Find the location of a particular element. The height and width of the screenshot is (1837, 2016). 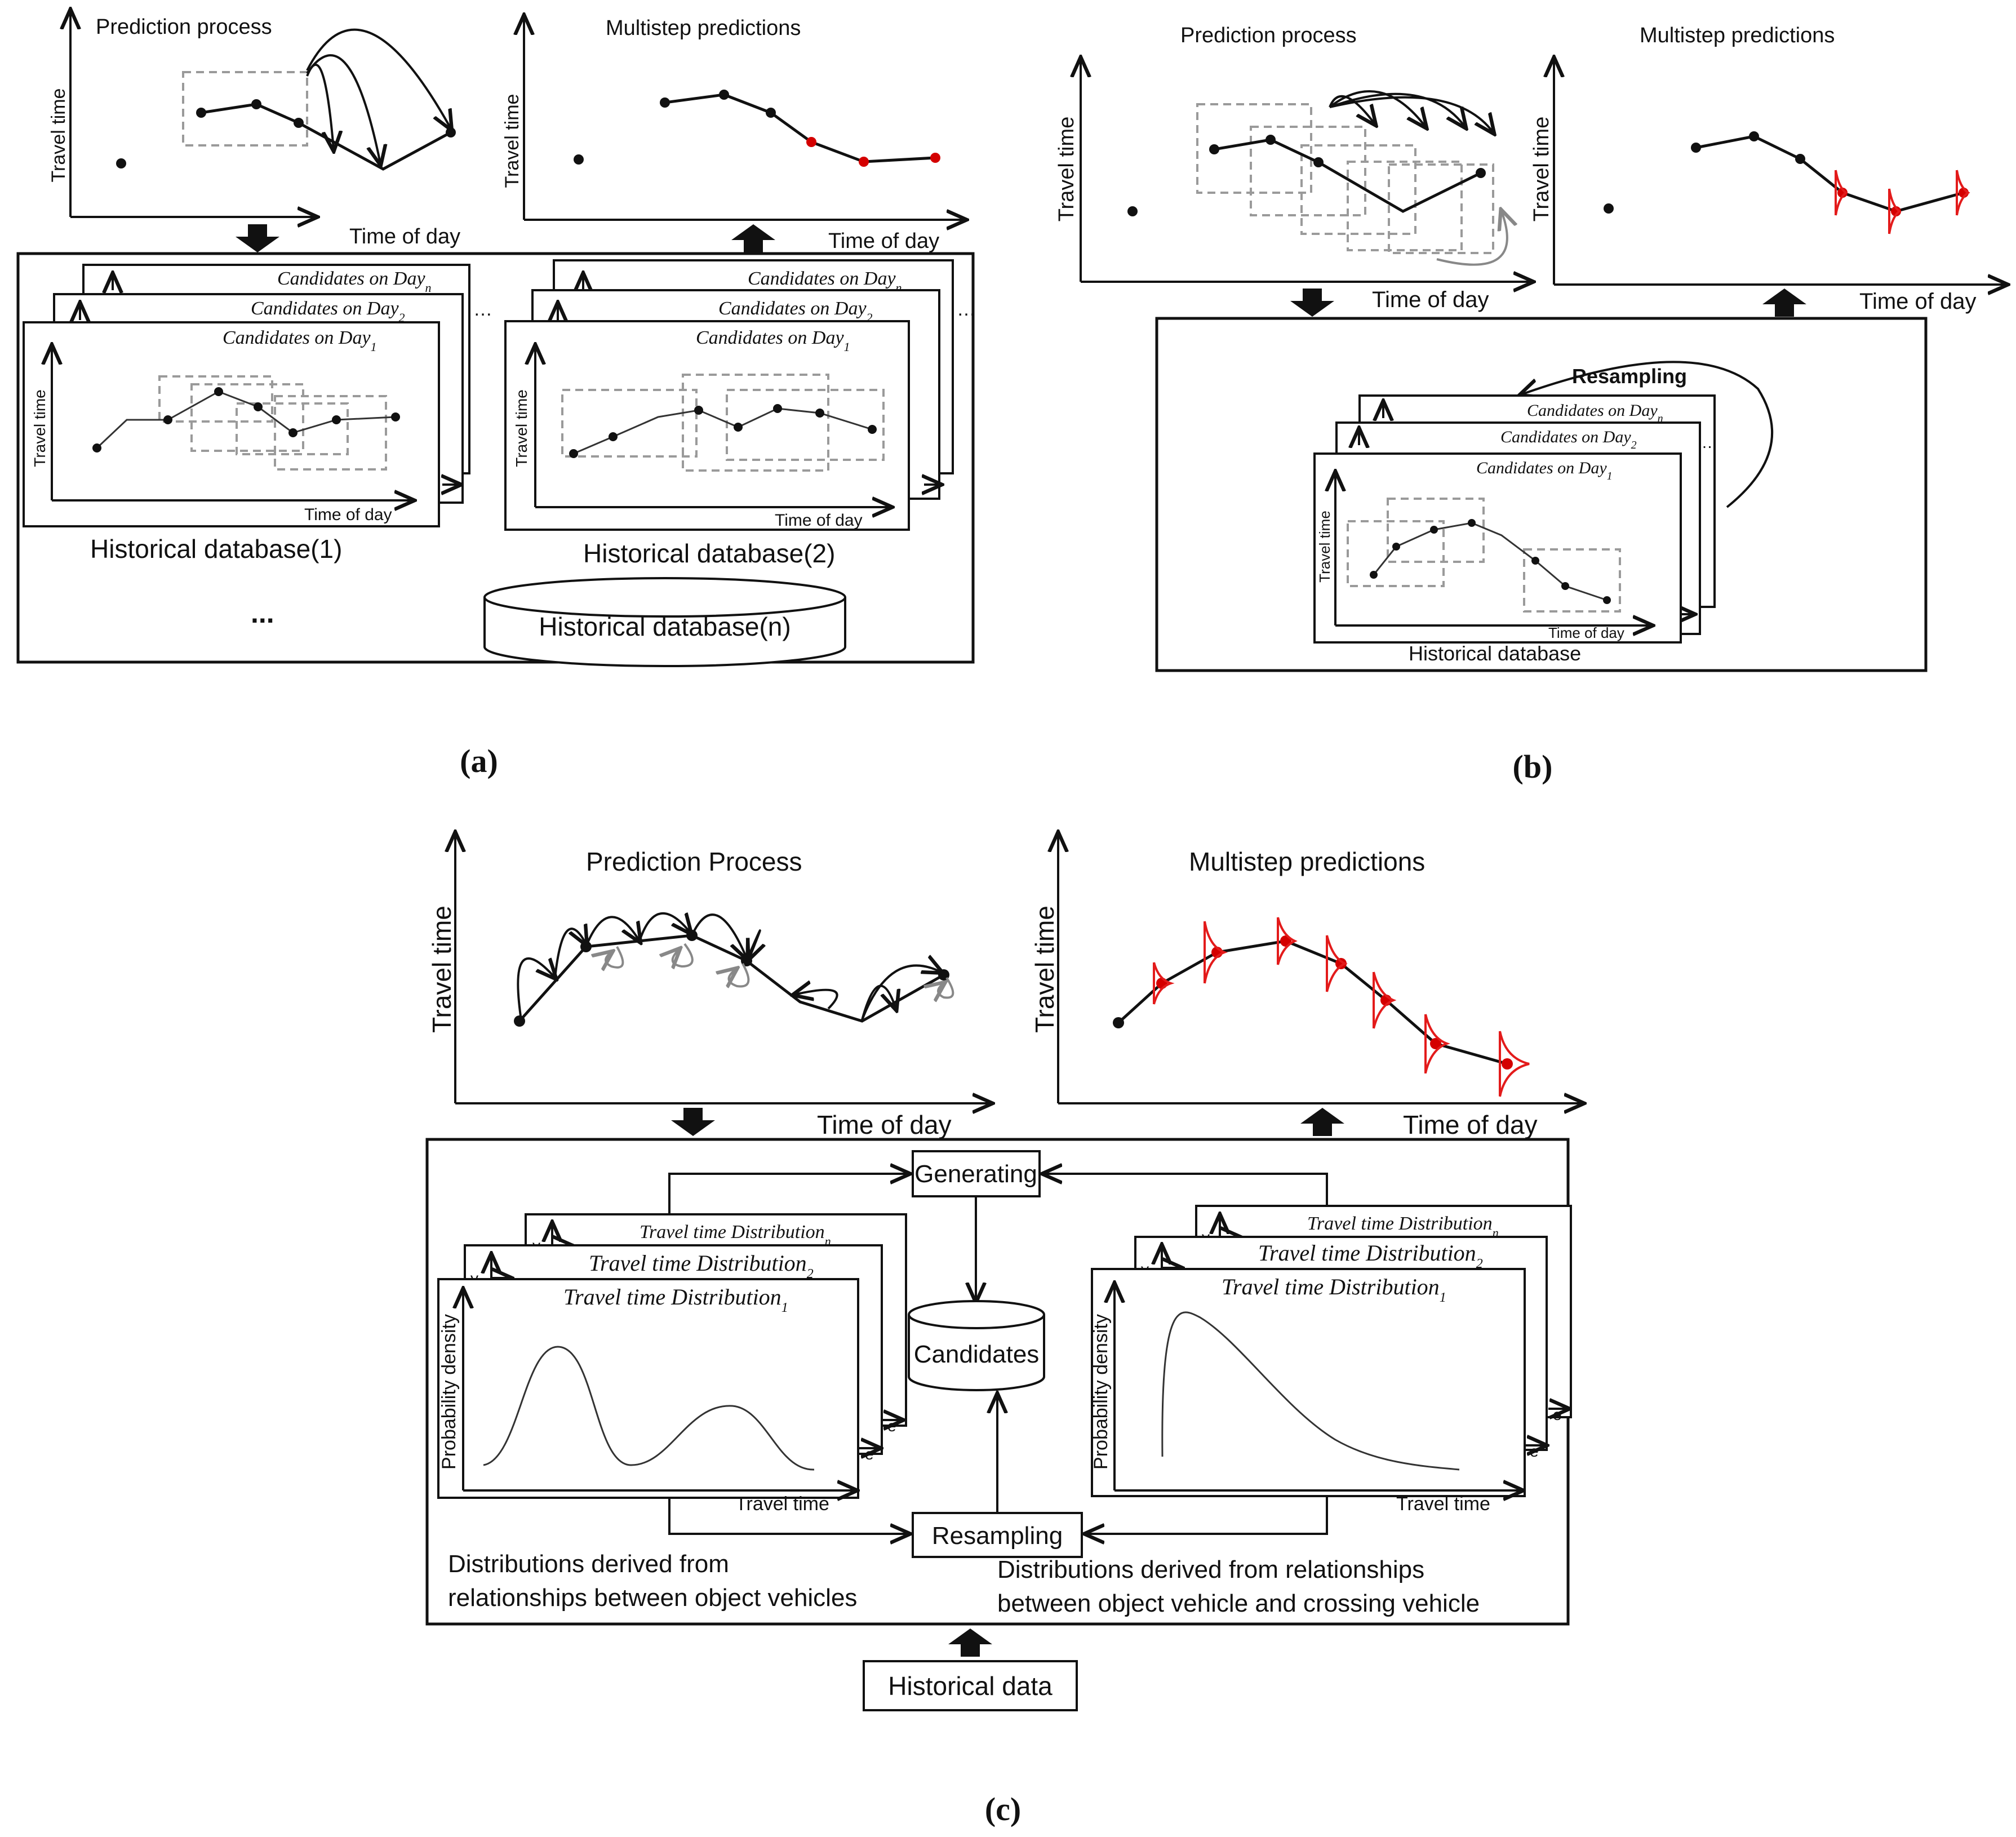

b-red-distributions is located at coordinates (1902, 202).